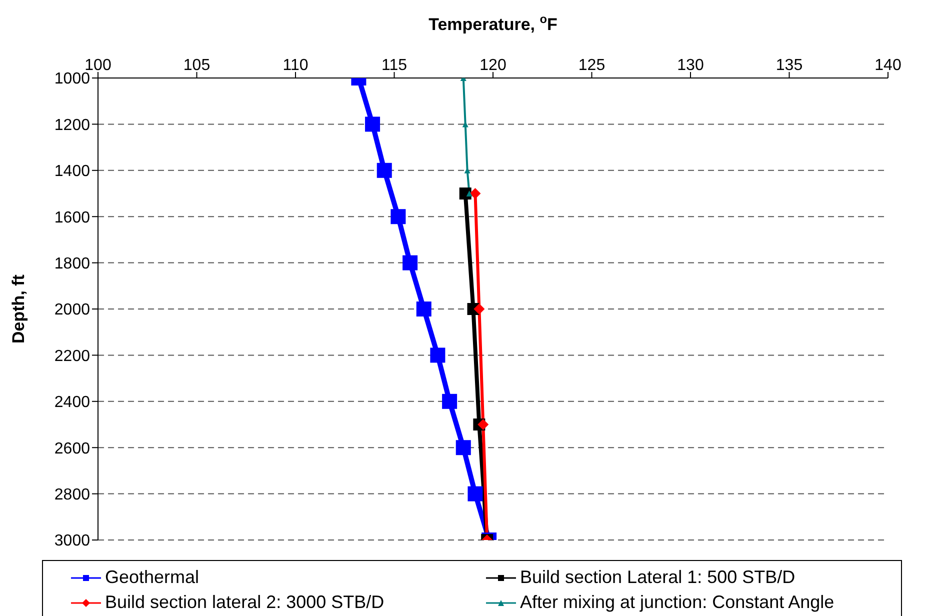 This screenshot has height=616, width=934. I want to click on y-tick-label: 1000, so click(72, 79).